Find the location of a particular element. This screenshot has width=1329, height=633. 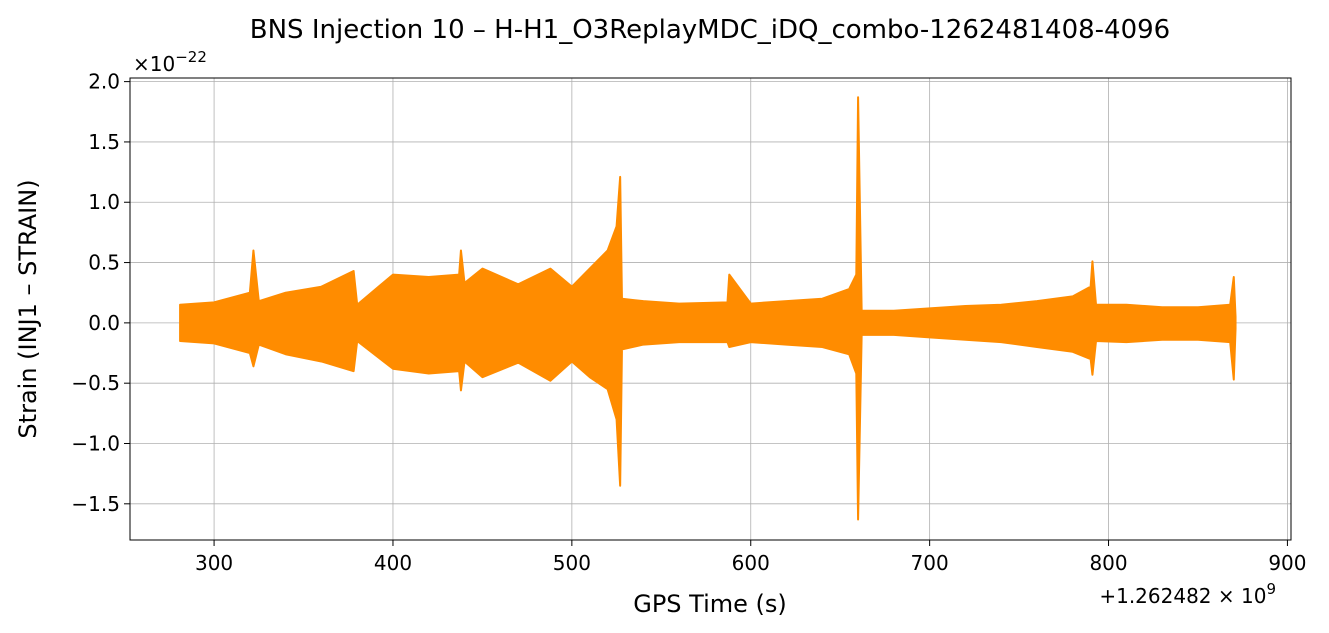

x-tick-label: 300 is located at coordinates (214, 563).